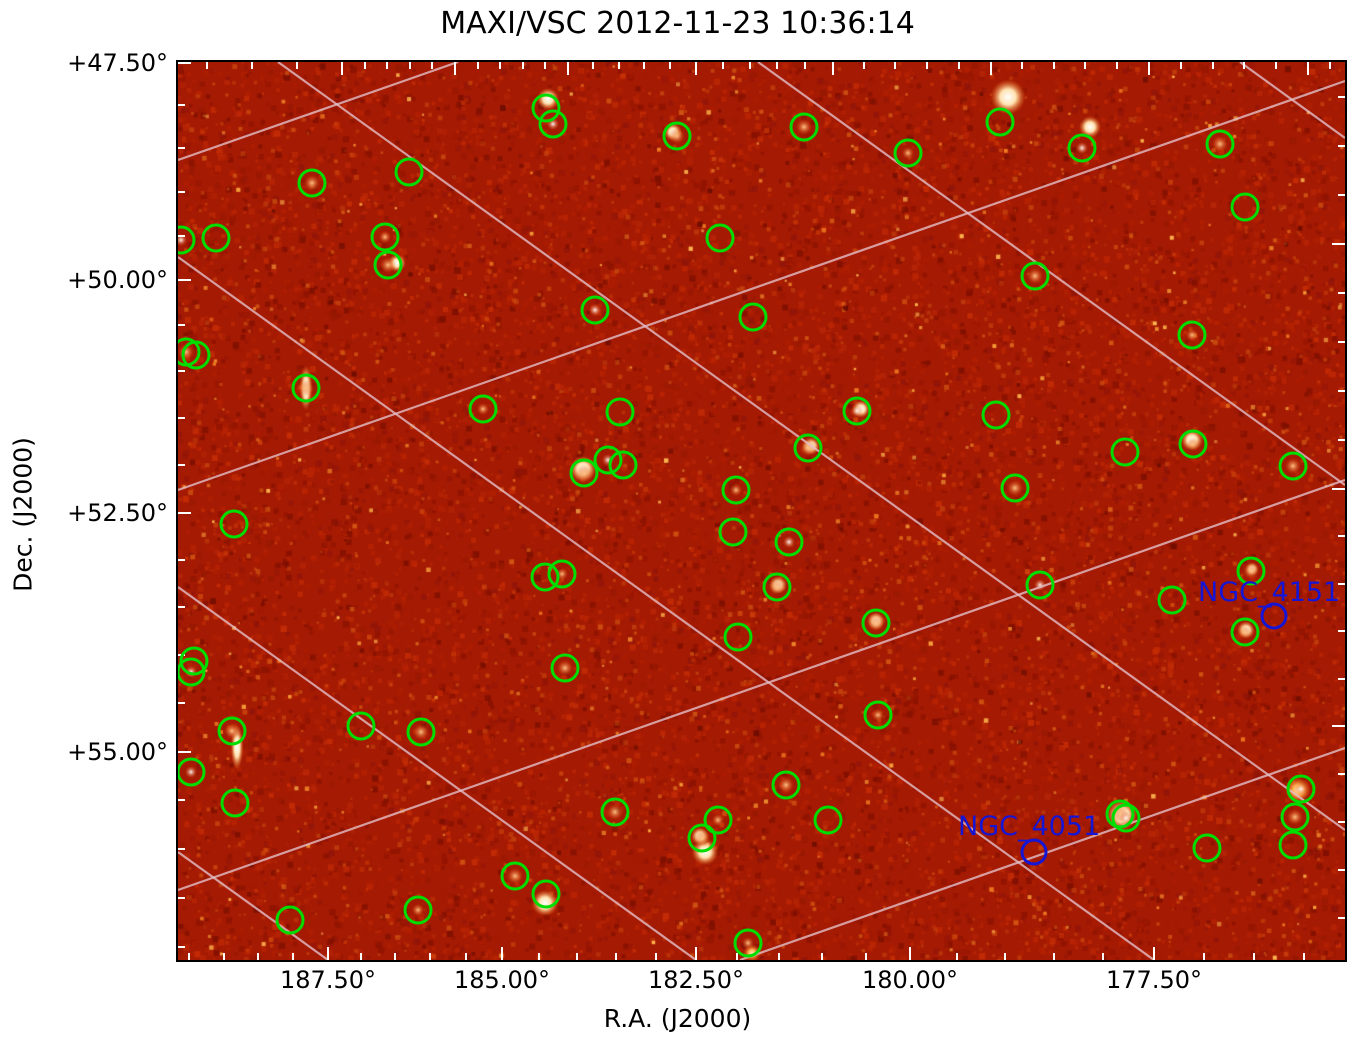 Image resolution: width=1355 pixels, height=1043 pixels. What do you see at coordinates (677, 23) in the screenshot?
I see `plot-title: MAXI/VSC 2012-11-23 10:36:14` at bounding box center [677, 23].